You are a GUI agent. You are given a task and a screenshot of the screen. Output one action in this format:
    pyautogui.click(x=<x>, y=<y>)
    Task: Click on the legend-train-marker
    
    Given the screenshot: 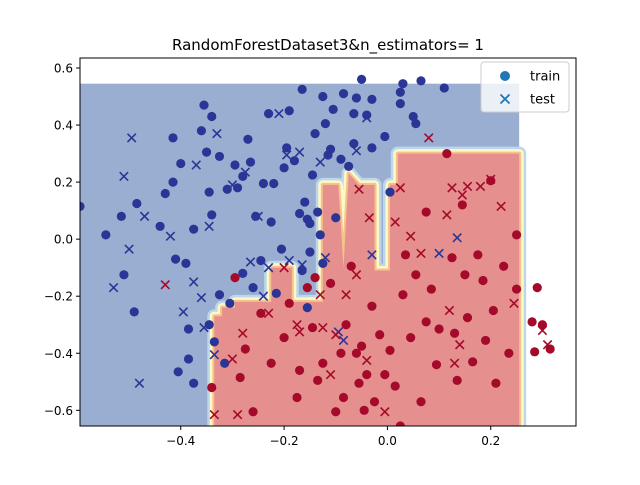 What is the action you would take?
    pyautogui.click(x=505, y=76)
    